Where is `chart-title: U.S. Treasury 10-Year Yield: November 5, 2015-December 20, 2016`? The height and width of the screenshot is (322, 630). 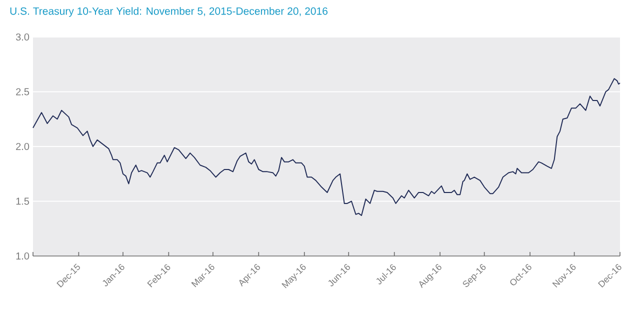 chart-title: U.S. Treasury 10-Year Yield: November 5, 2015-December 20, 2016 is located at coordinates (169, 12).